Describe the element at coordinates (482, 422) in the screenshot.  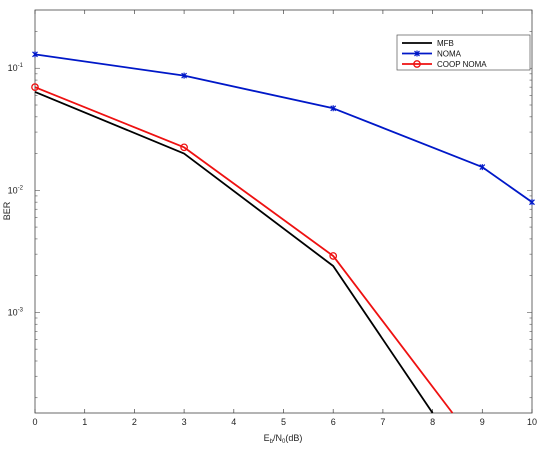
I see `x-tick-label: 9` at that location.